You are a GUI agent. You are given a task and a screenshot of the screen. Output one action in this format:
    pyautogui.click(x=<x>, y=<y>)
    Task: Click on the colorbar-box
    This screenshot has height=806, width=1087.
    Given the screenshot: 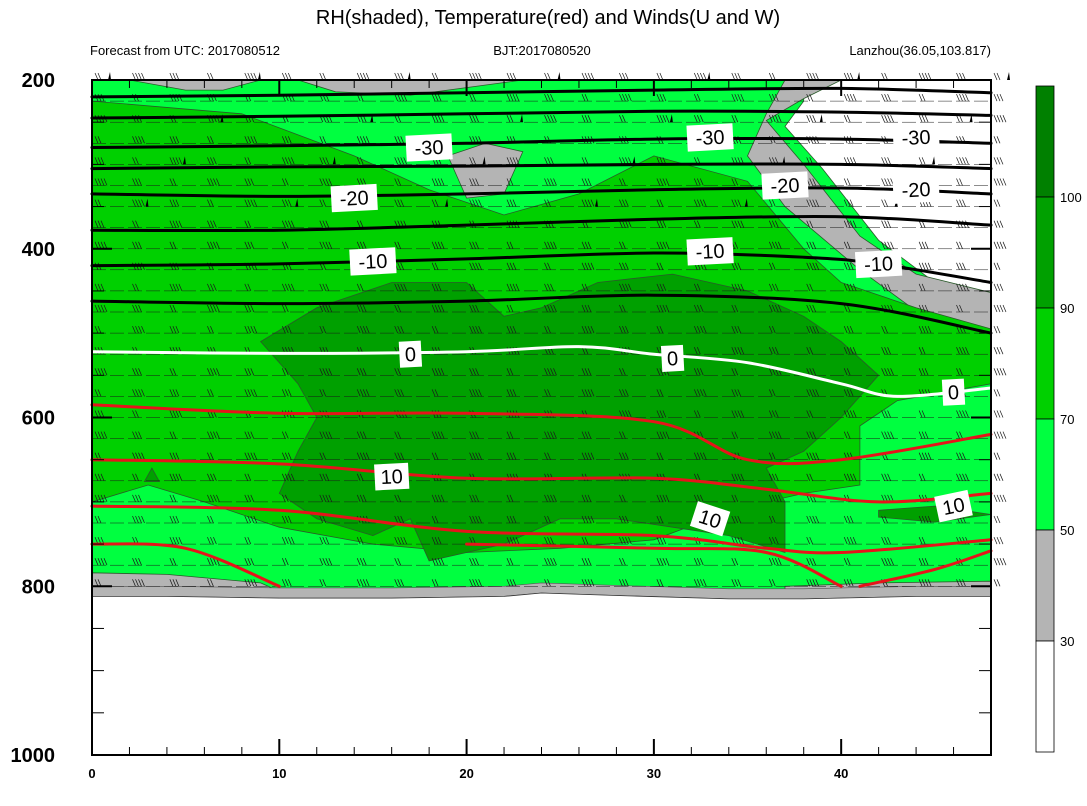 What is the action you would take?
    pyautogui.click(x=1045, y=585)
    